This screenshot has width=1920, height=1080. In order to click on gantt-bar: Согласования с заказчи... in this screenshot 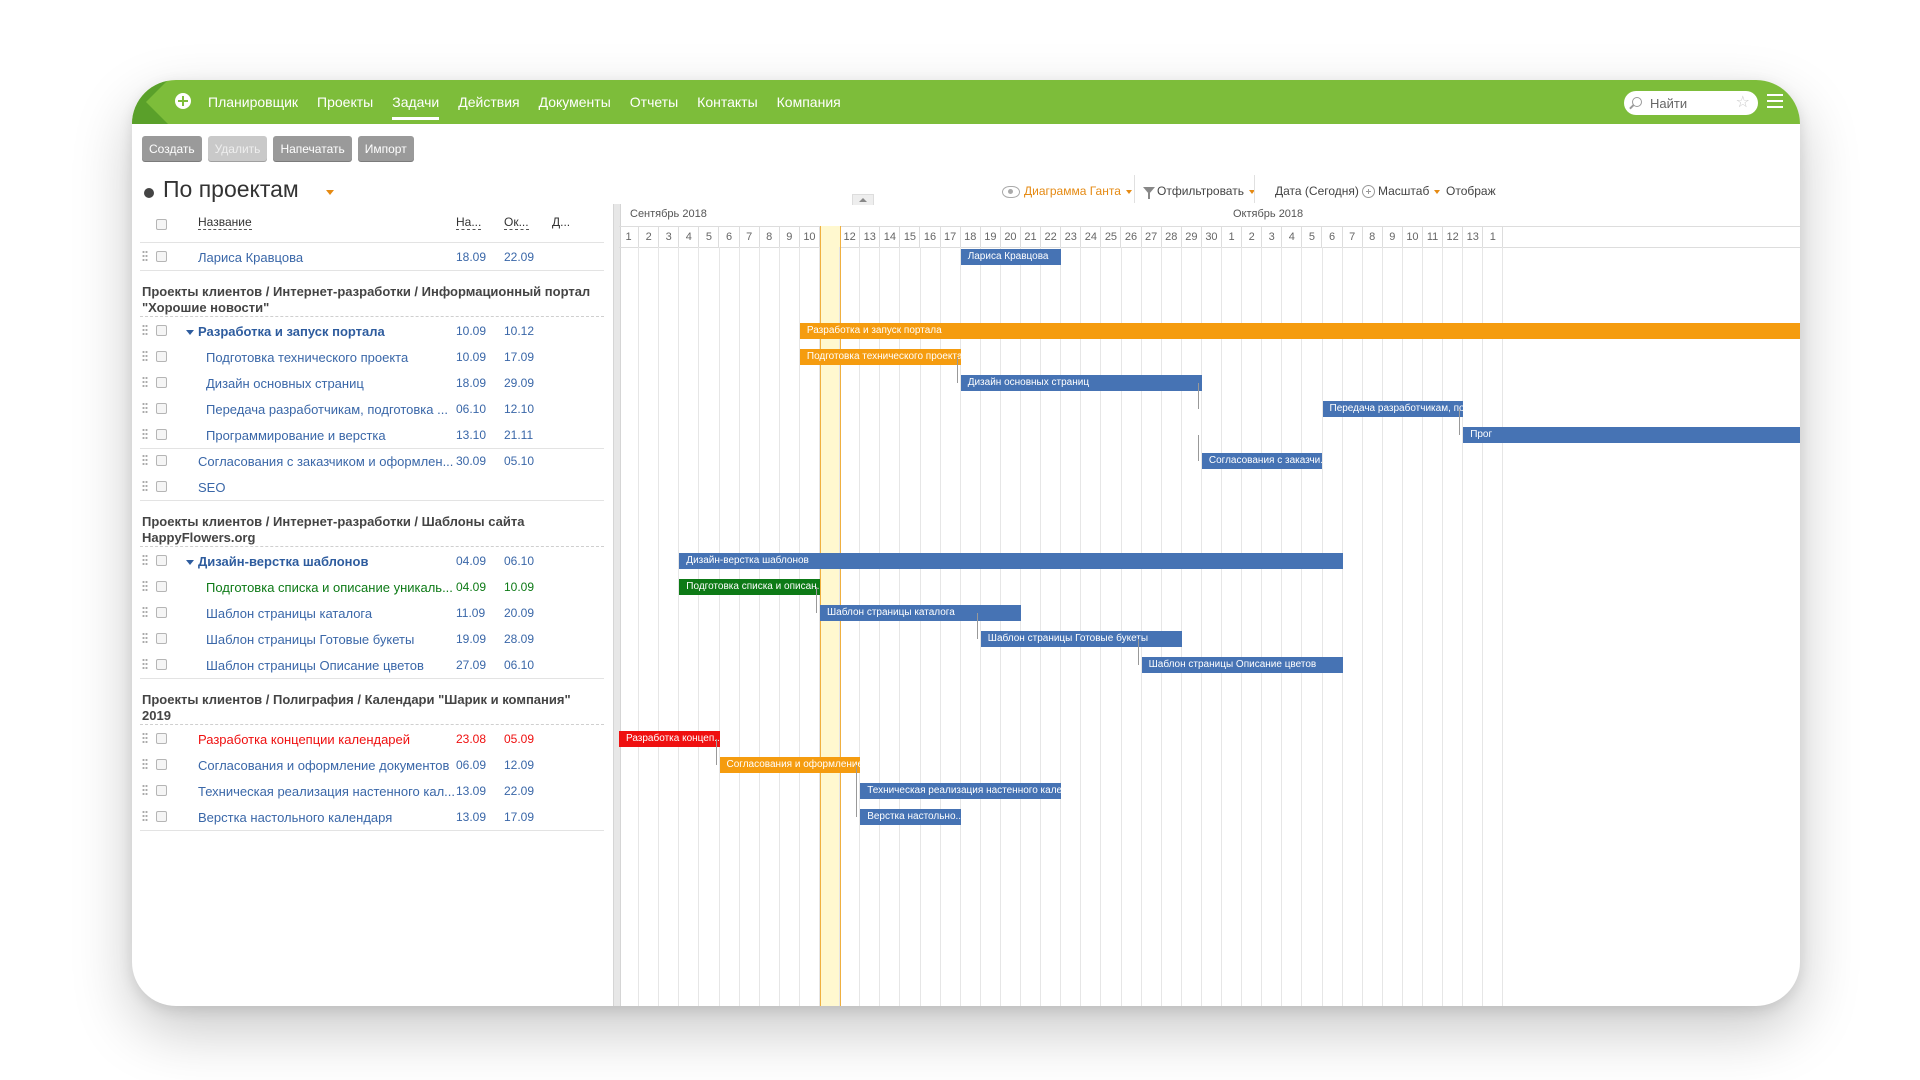, I will do `click(1262, 461)`.